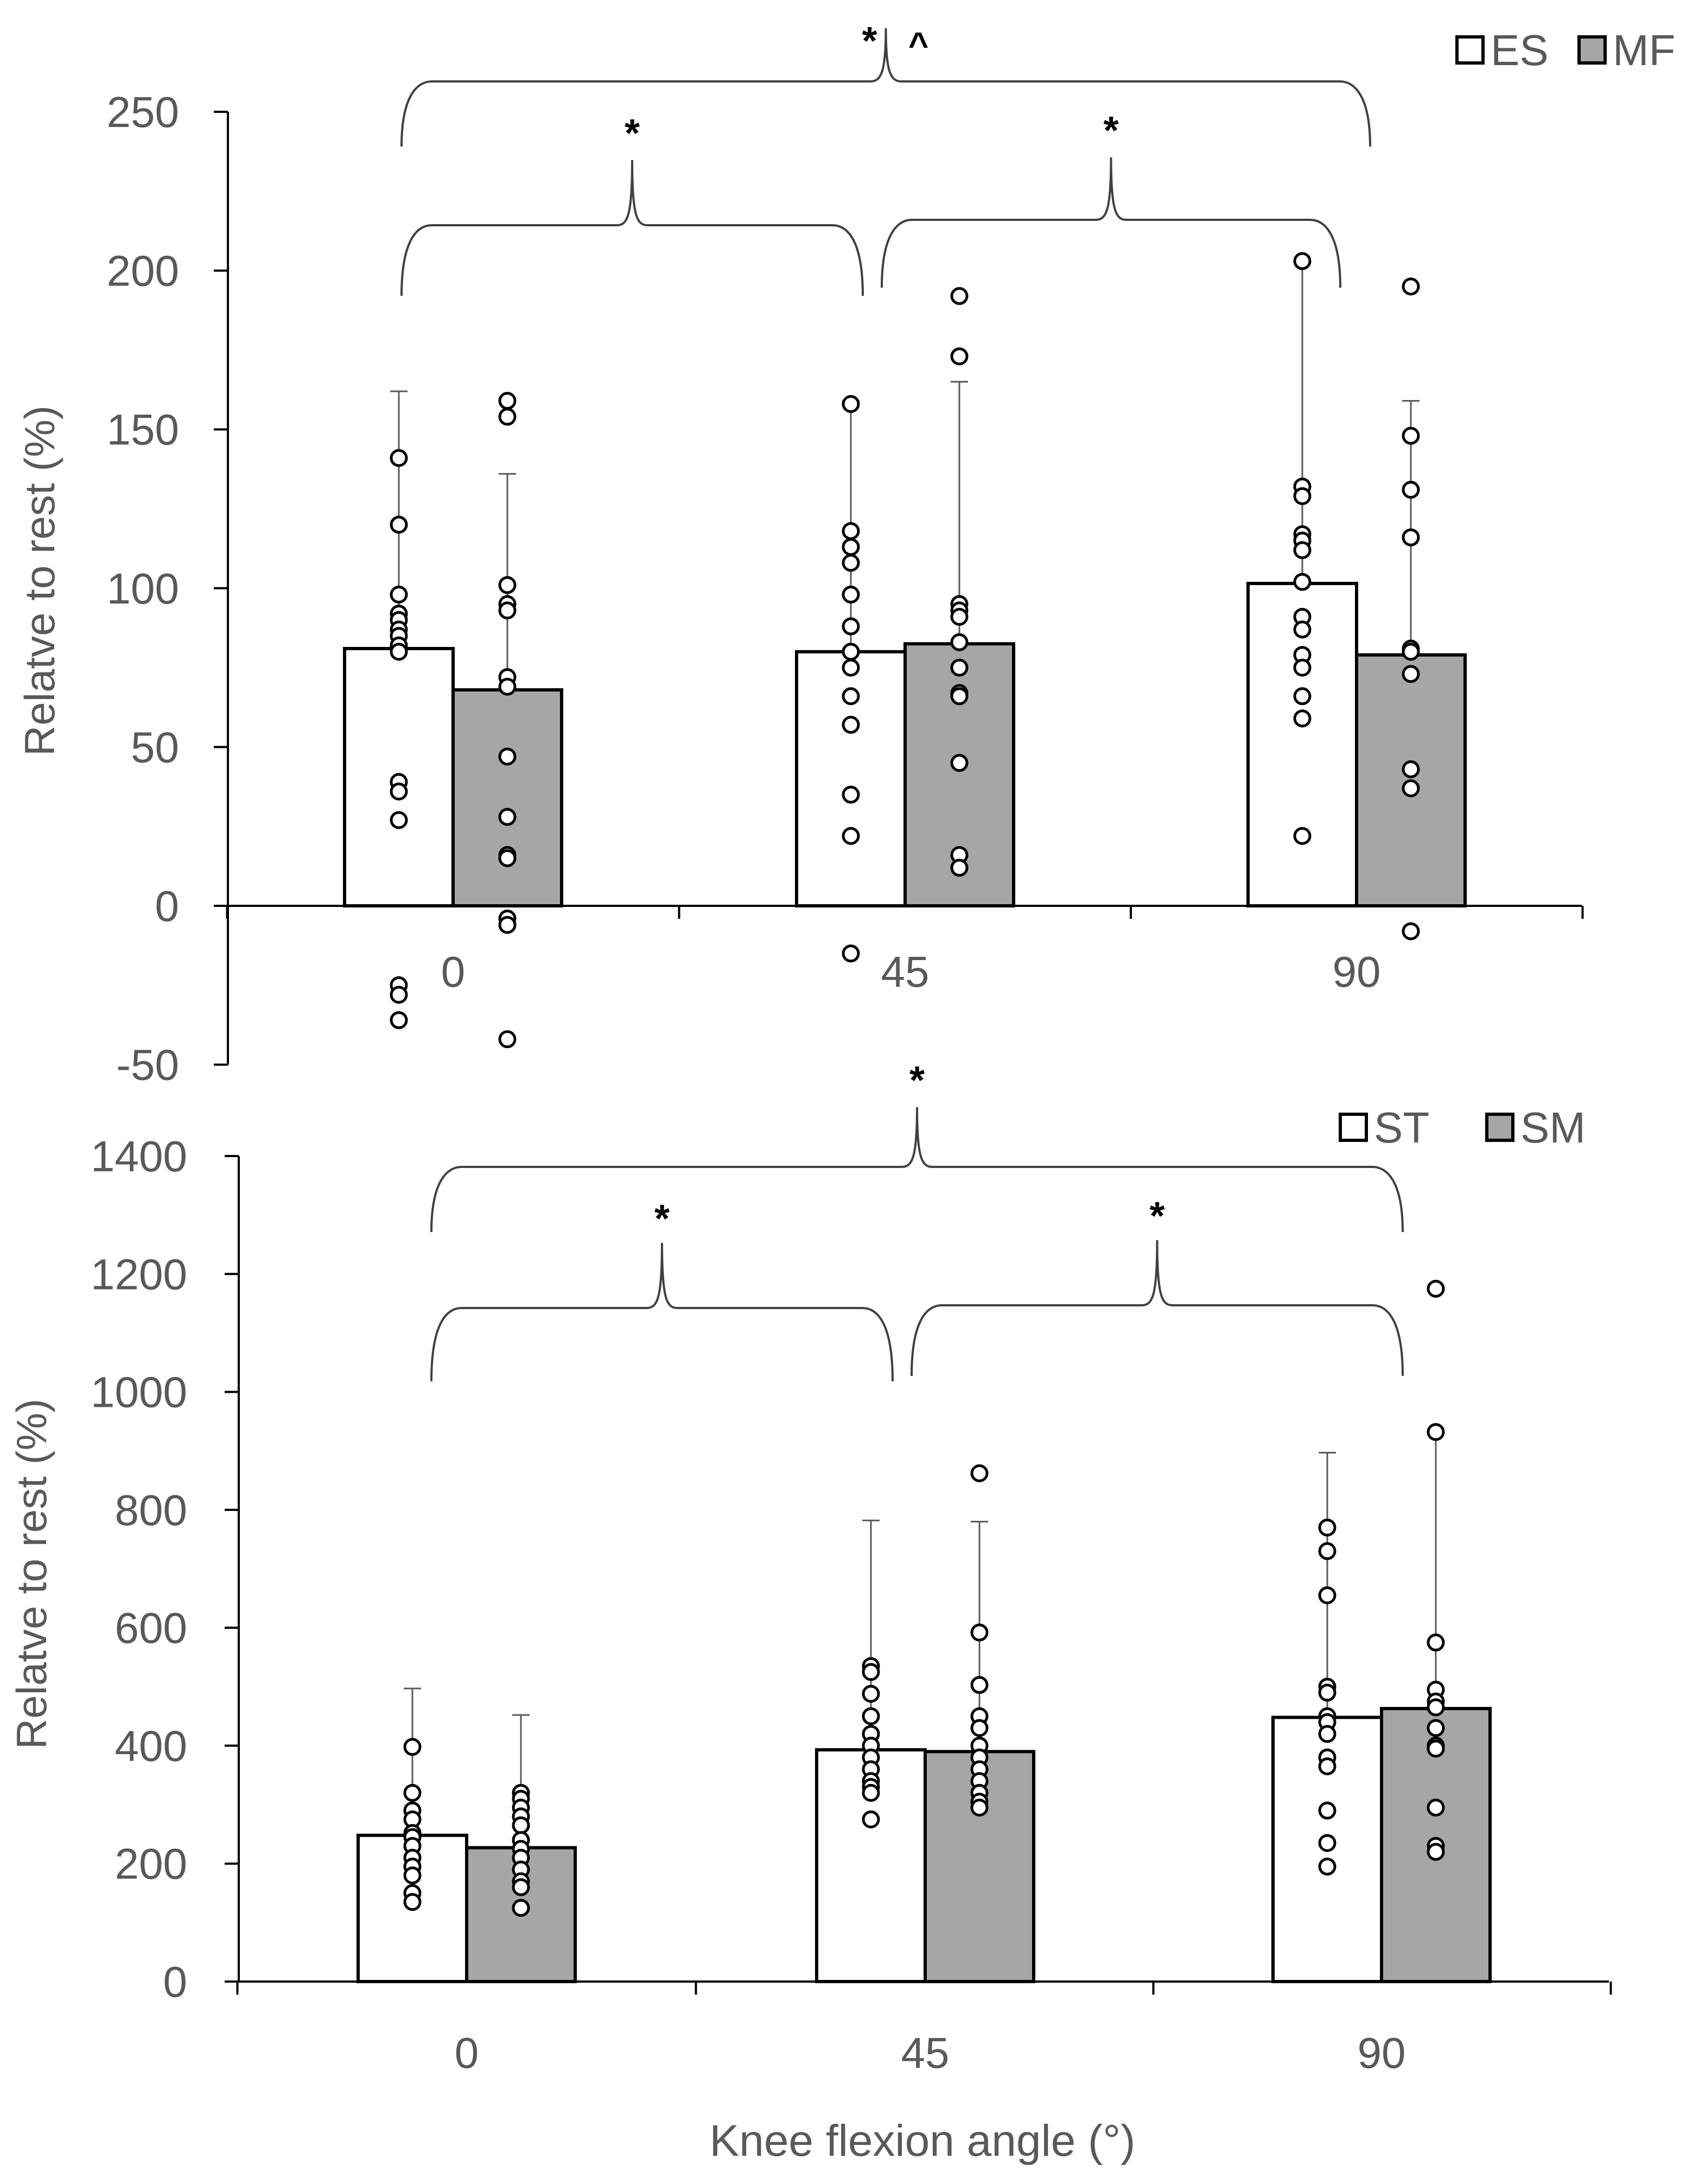  Describe the element at coordinates (1353, 1127) in the screenshot. I see `legend-swatch-st` at that location.